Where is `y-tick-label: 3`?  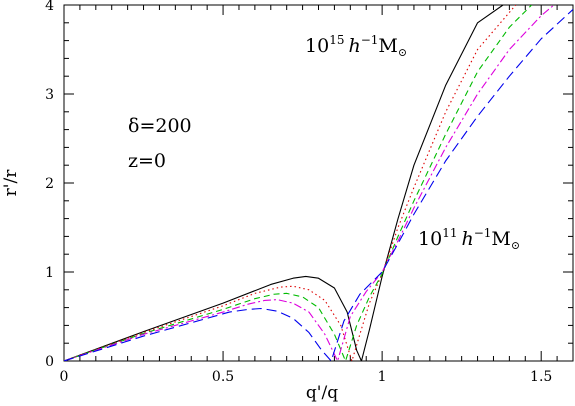 y-tick-label: 3 is located at coordinates (49, 95).